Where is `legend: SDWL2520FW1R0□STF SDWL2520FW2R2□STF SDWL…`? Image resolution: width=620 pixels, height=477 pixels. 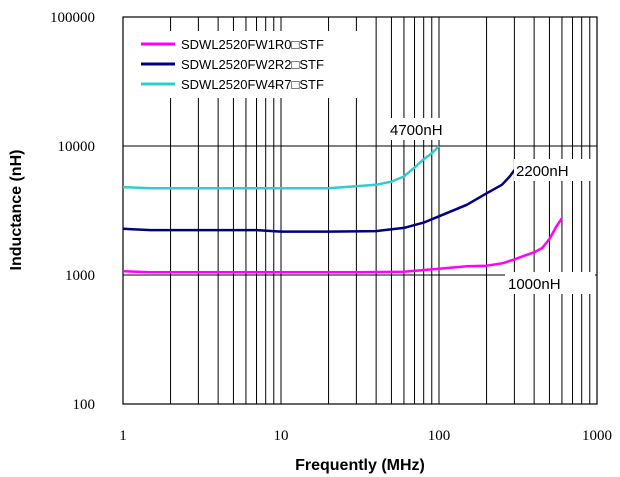
legend: SDWL2520FW1R0□STF SDWL2520FW2R2□STF SDWL… is located at coordinates (255, 64).